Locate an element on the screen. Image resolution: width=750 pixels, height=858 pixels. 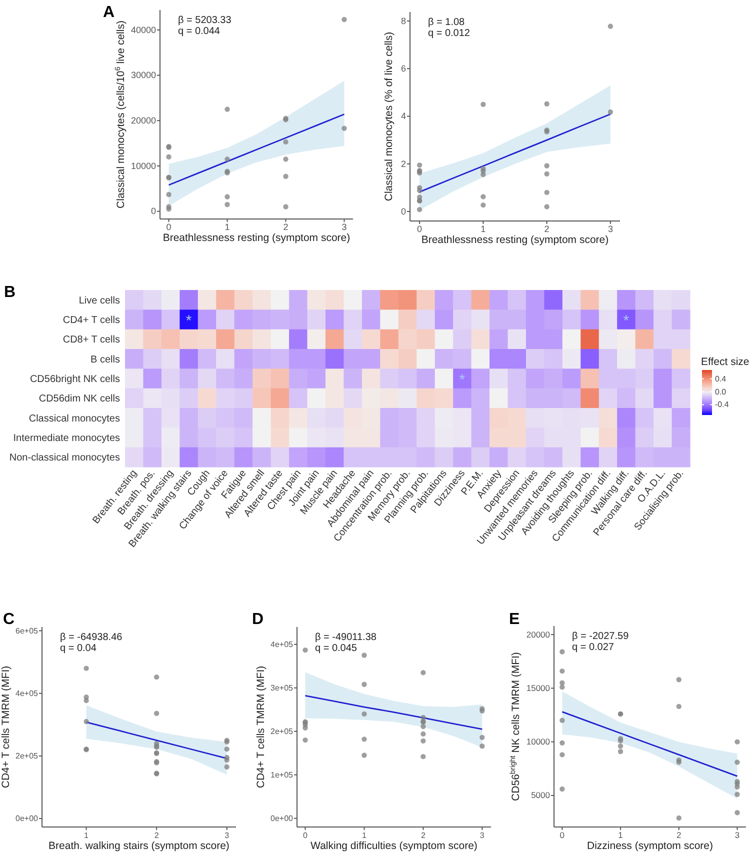
y-tick-label: Non-classical monocytes is located at coordinates (64, 458).